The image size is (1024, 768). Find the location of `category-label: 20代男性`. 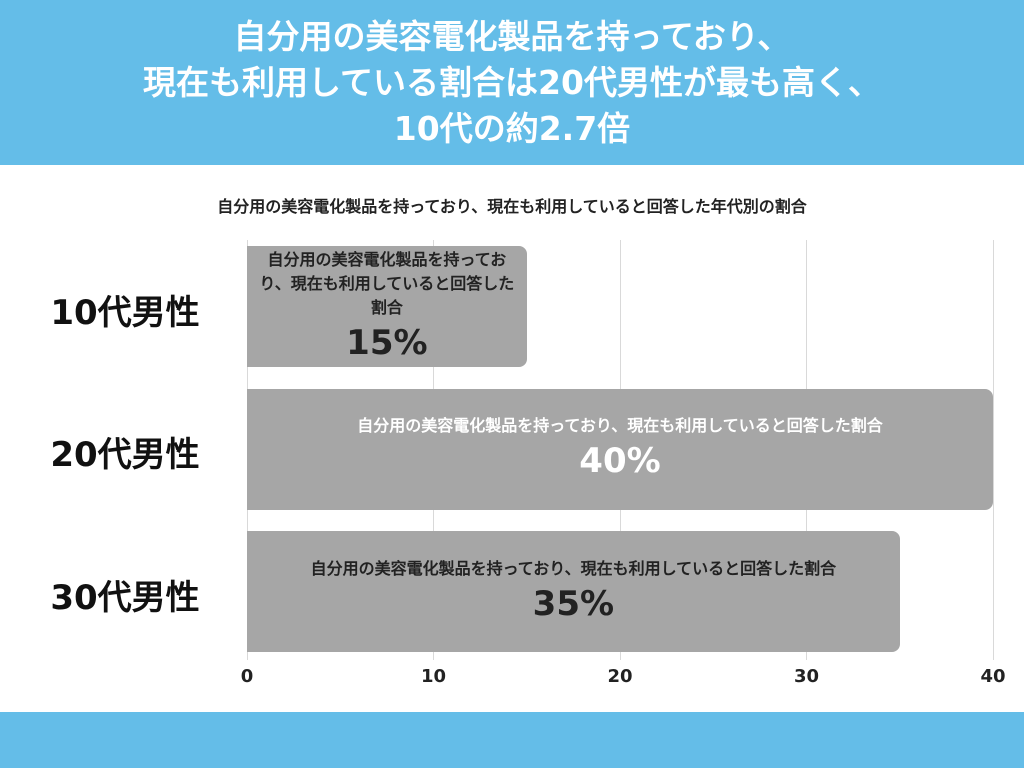

category-label: 20代男性 is located at coordinates (125, 455).